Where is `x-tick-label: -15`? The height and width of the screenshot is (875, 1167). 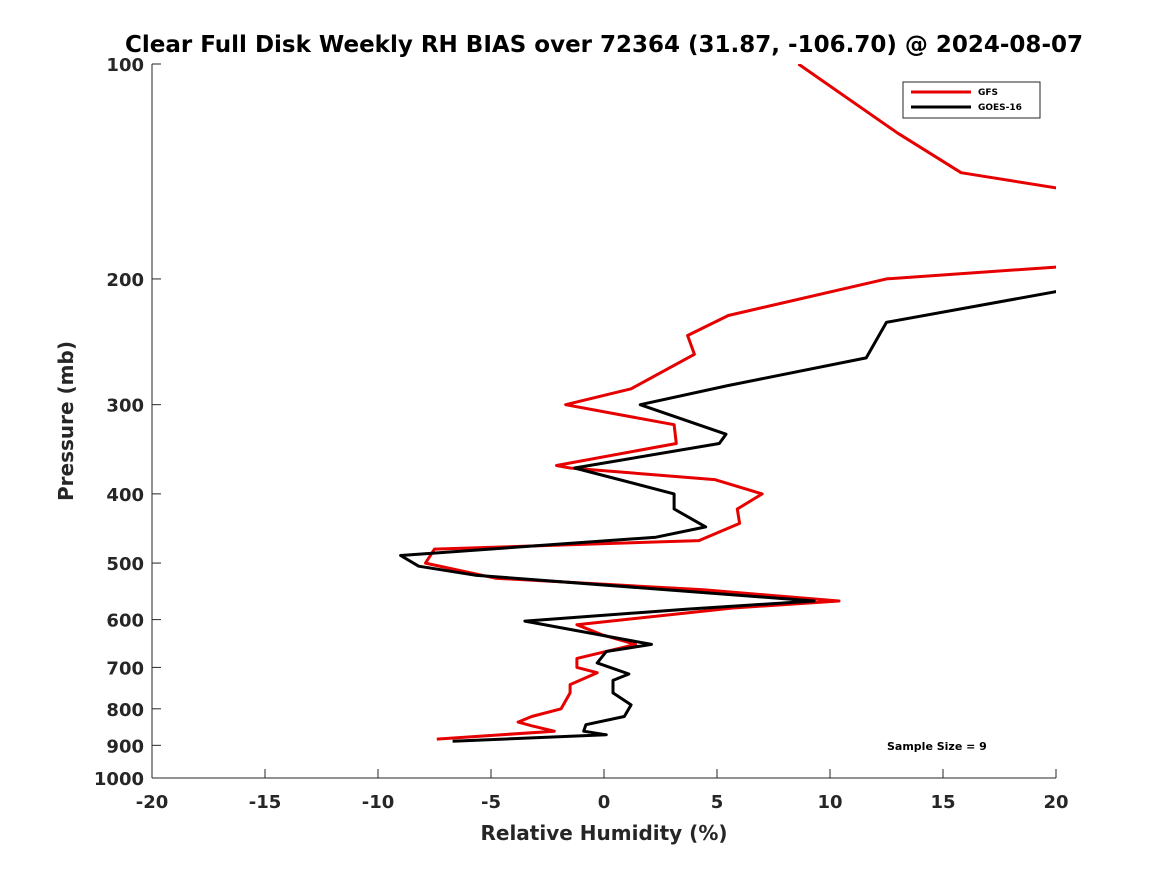
x-tick-label: -15 is located at coordinates (265, 802).